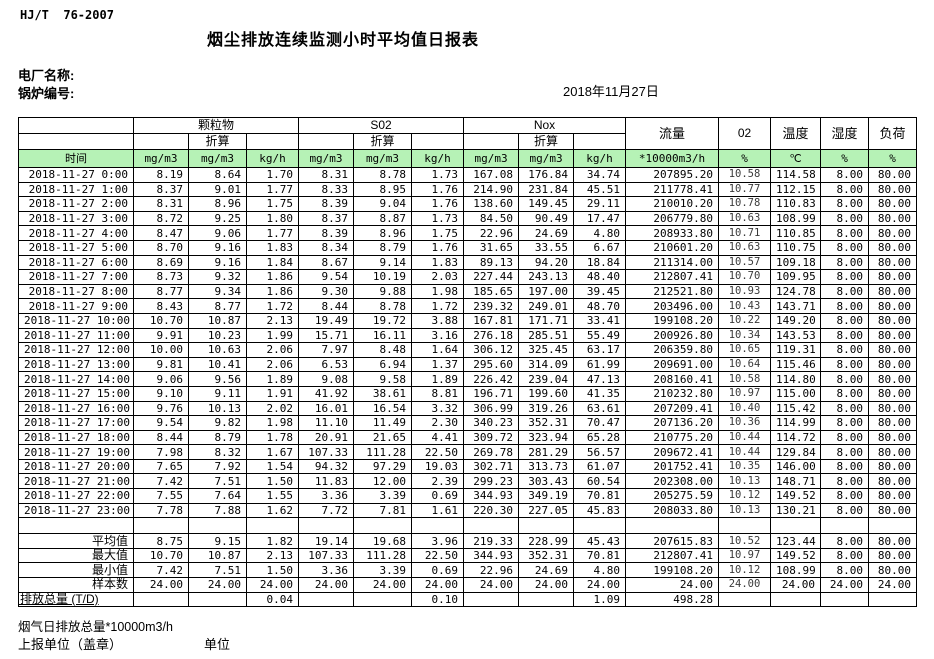 The height and width of the screenshot is (659, 934). What do you see at coordinates (76, 247) in the screenshot?
I see `cell-time: 2018-11-27 5:00` at bounding box center [76, 247].